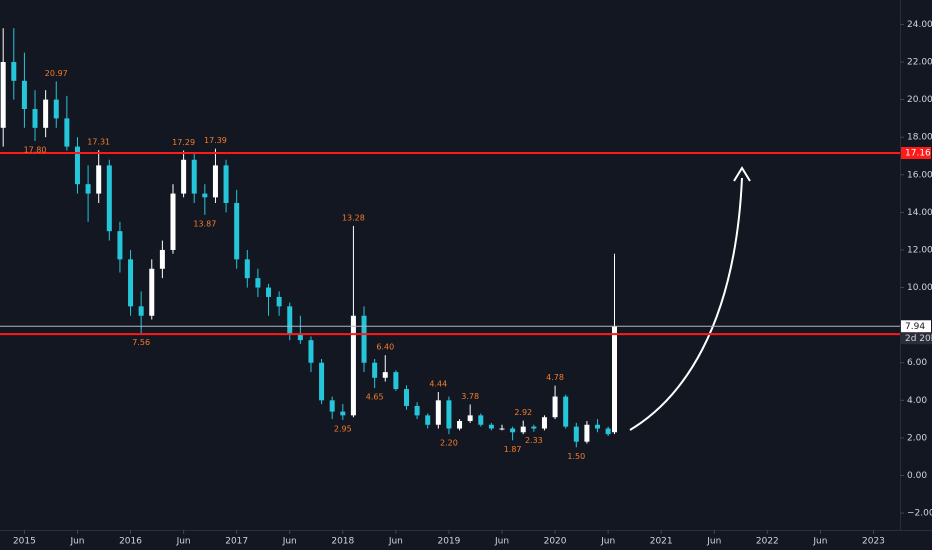  I want to click on price-annotation: 3.78, so click(470, 396).